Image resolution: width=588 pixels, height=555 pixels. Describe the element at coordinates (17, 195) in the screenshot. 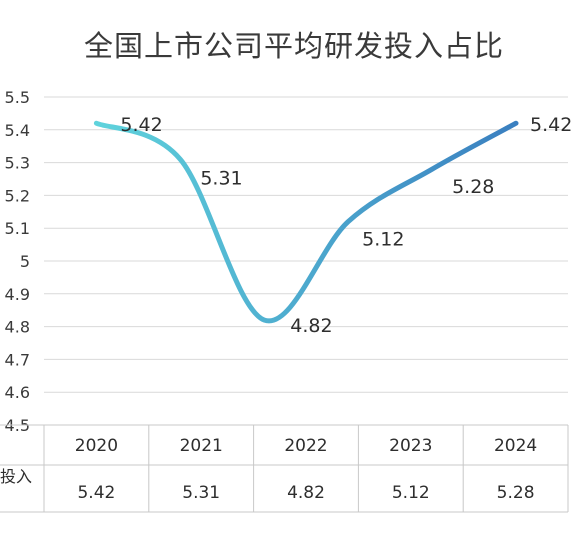

I see `y-tick-label: 5.2` at that location.